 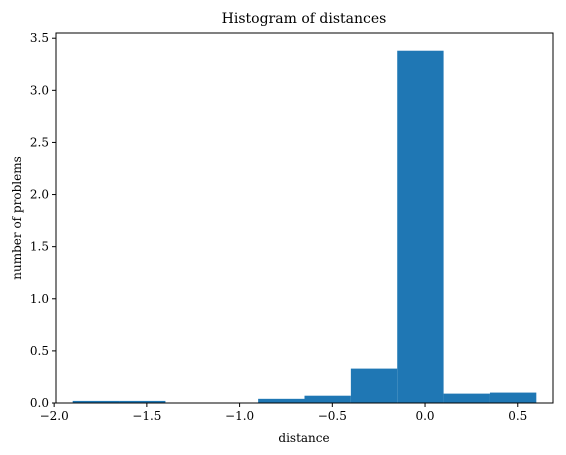 I want to click on x-tick-label: 0.5, so click(x=517, y=416).